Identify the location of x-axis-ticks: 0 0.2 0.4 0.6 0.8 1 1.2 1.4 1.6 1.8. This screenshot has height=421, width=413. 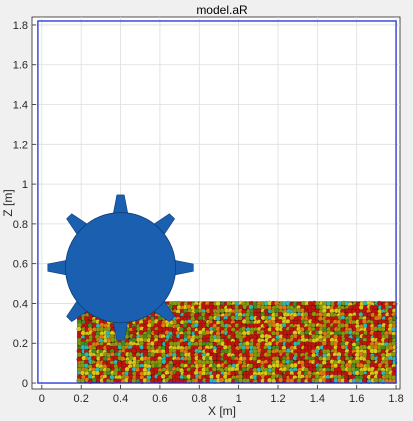
(221, 395).